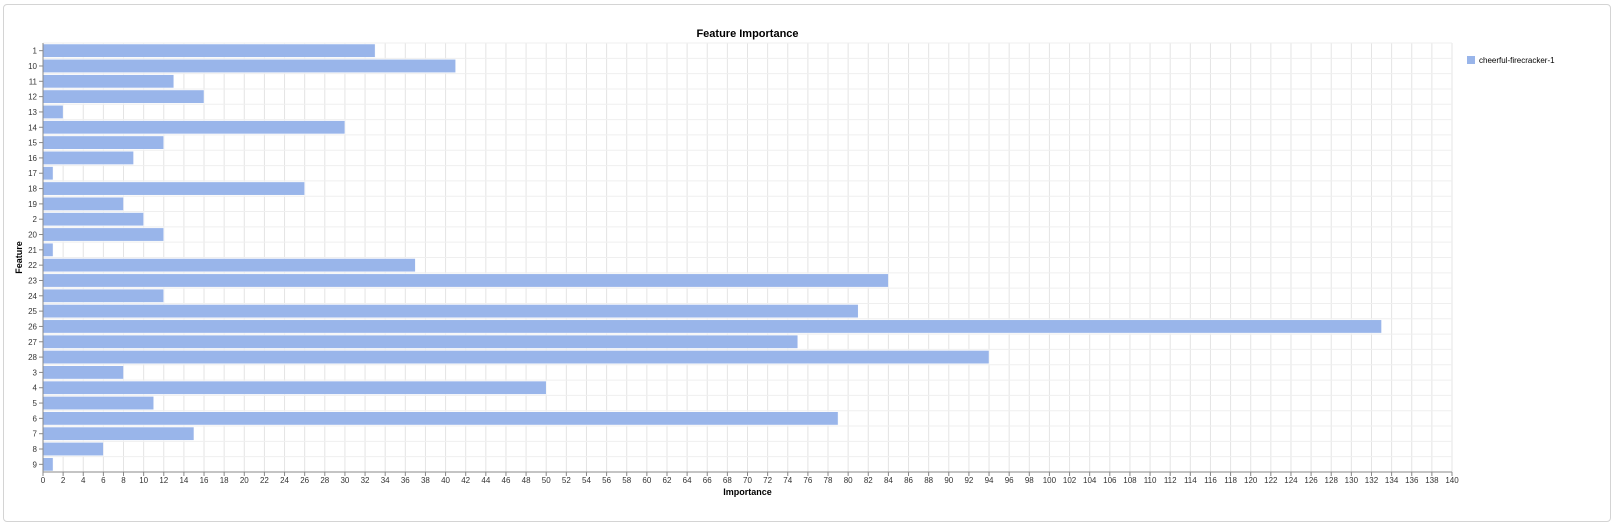 This screenshot has height=528, width=1617. What do you see at coordinates (727, 480) in the screenshot?
I see `x-tick-label: 68` at bounding box center [727, 480].